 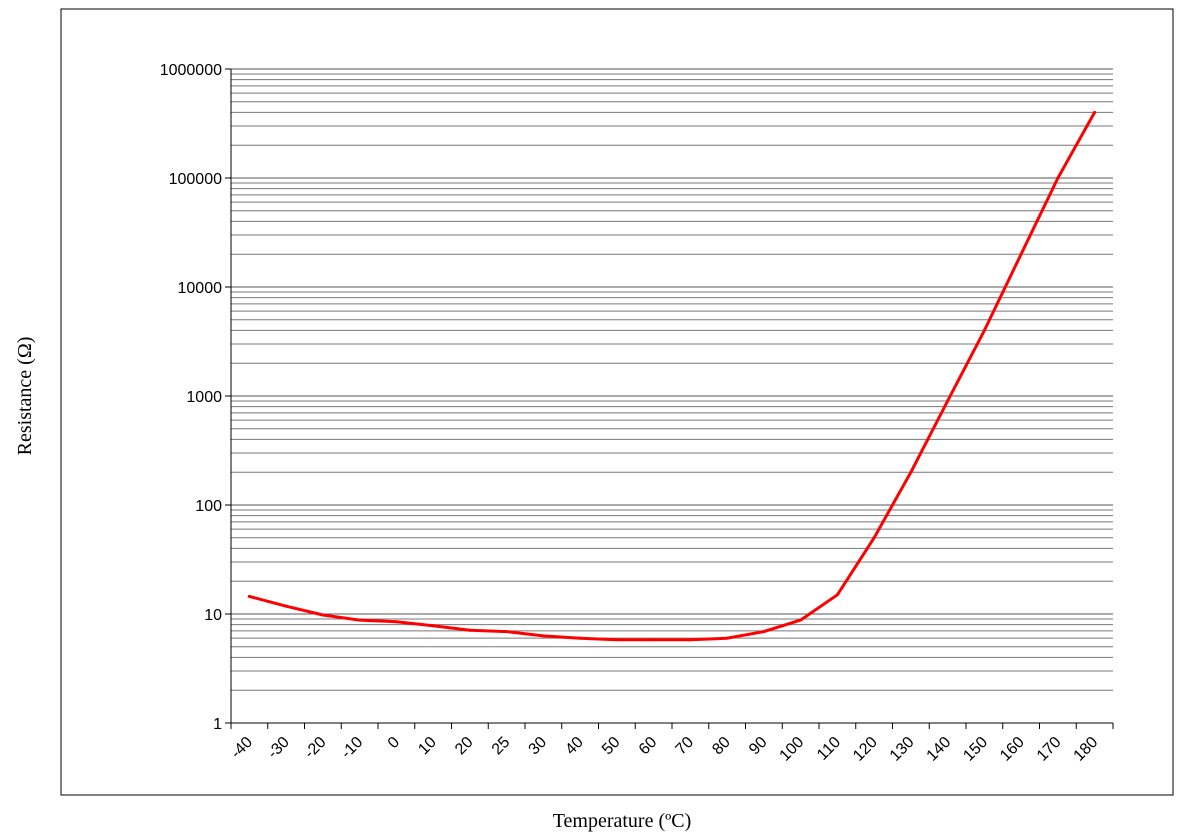 What do you see at coordinates (200, 288) in the screenshot?
I see `y-tick-label: 10000` at bounding box center [200, 288].